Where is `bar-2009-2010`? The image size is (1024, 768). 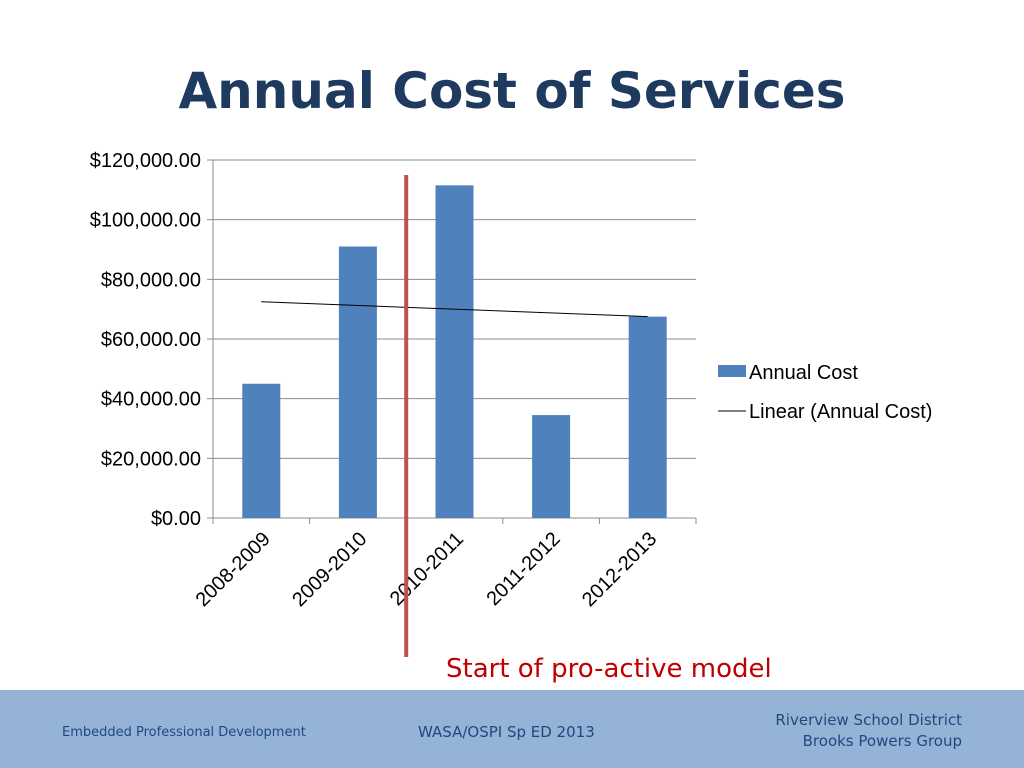 bar-2009-2010 is located at coordinates (357, 382).